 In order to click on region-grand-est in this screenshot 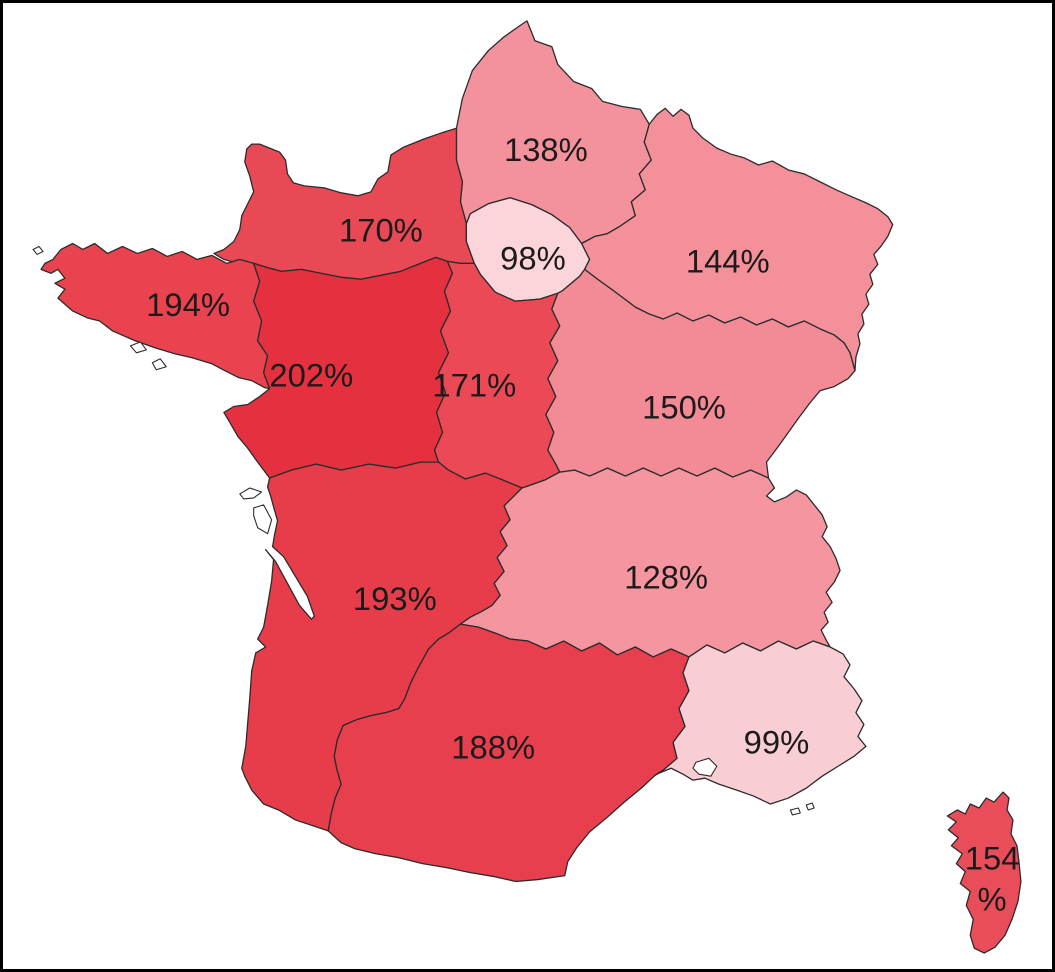, I will do `click(737, 239)`.